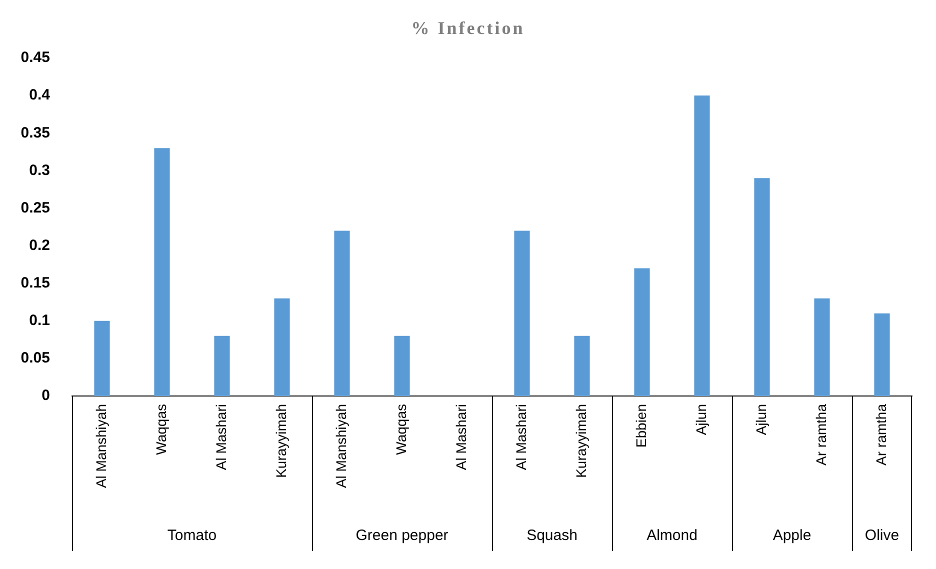  What do you see at coordinates (39, 245) in the screenshot?
I see `y-tick-label: 0.2` at bounding box center [39, 245].